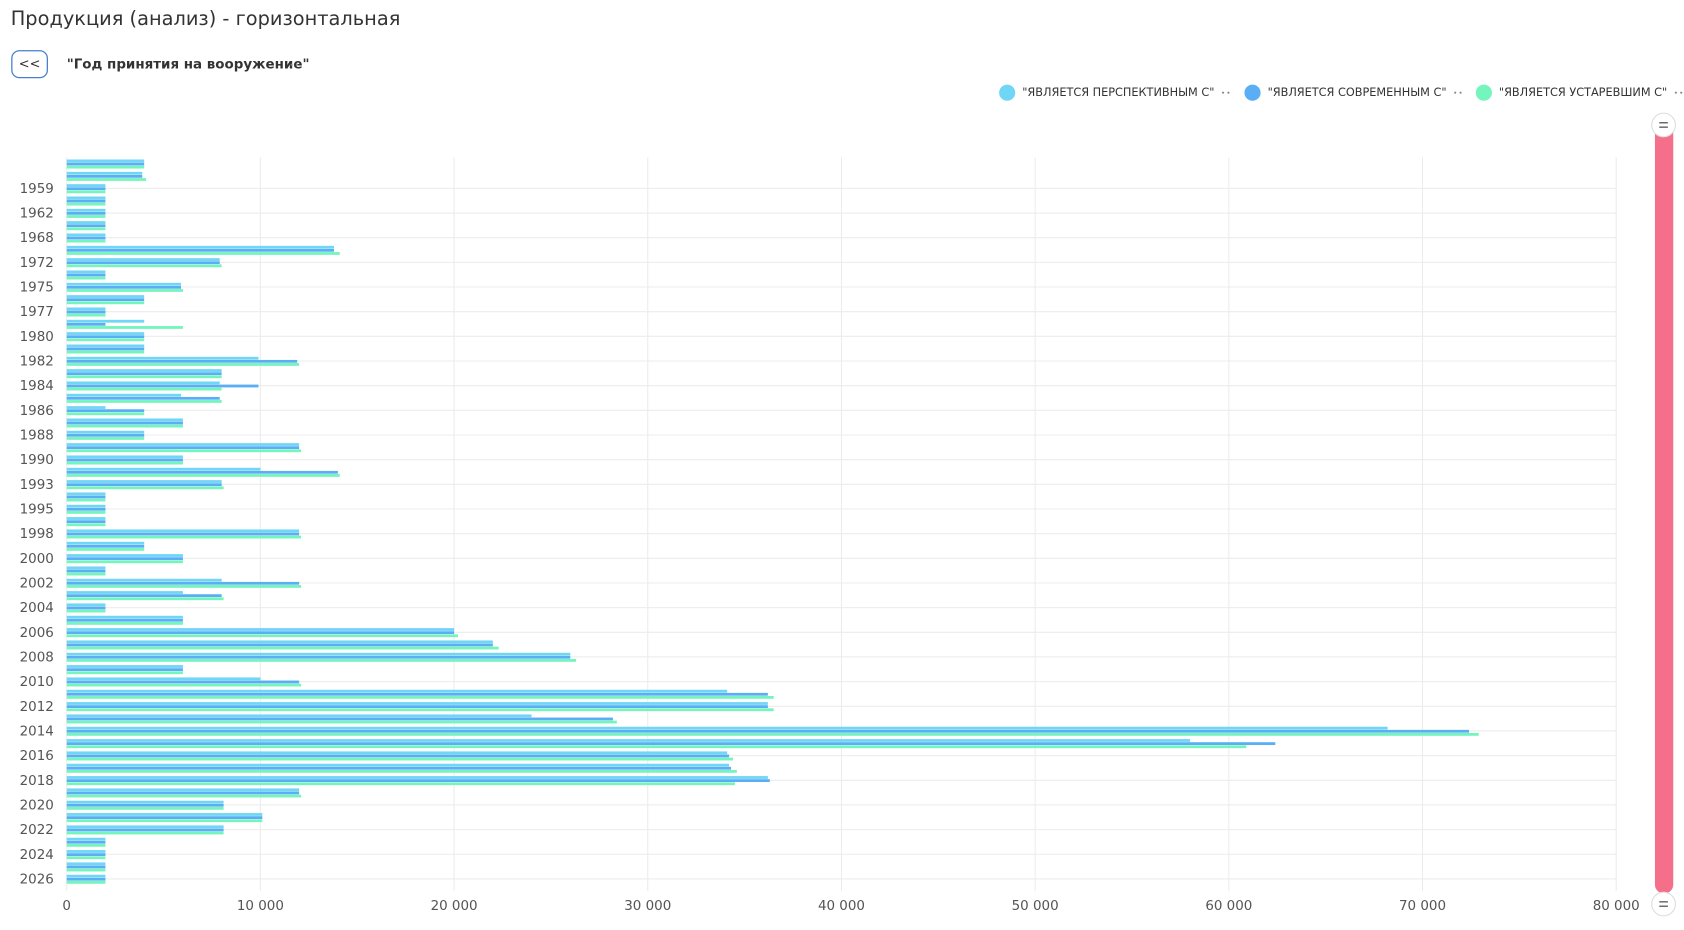 The height and width of the screenshot is (930, 1684). I want to click on scroll-handle-bottom, so click(1663, 904).